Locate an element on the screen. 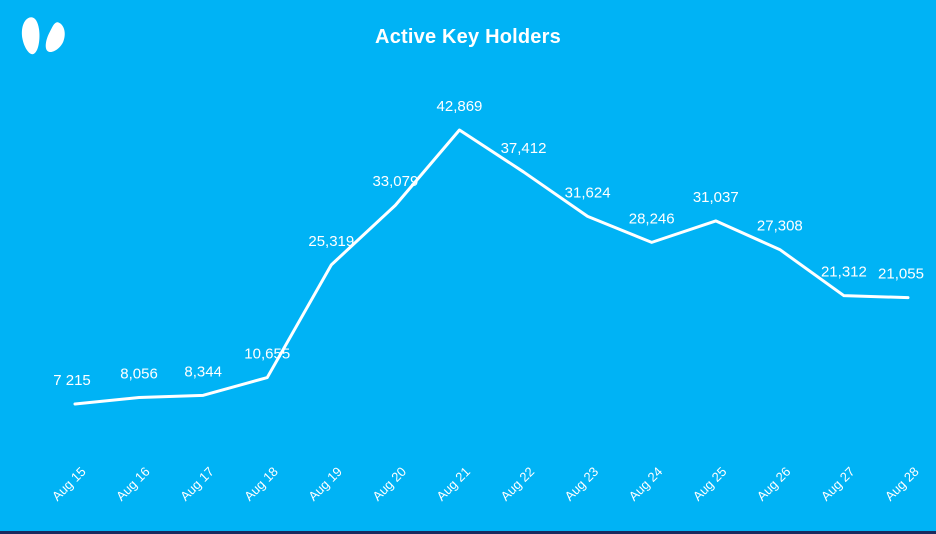  x-axis-label: Aug 20 is located at coordinates (389, 484).